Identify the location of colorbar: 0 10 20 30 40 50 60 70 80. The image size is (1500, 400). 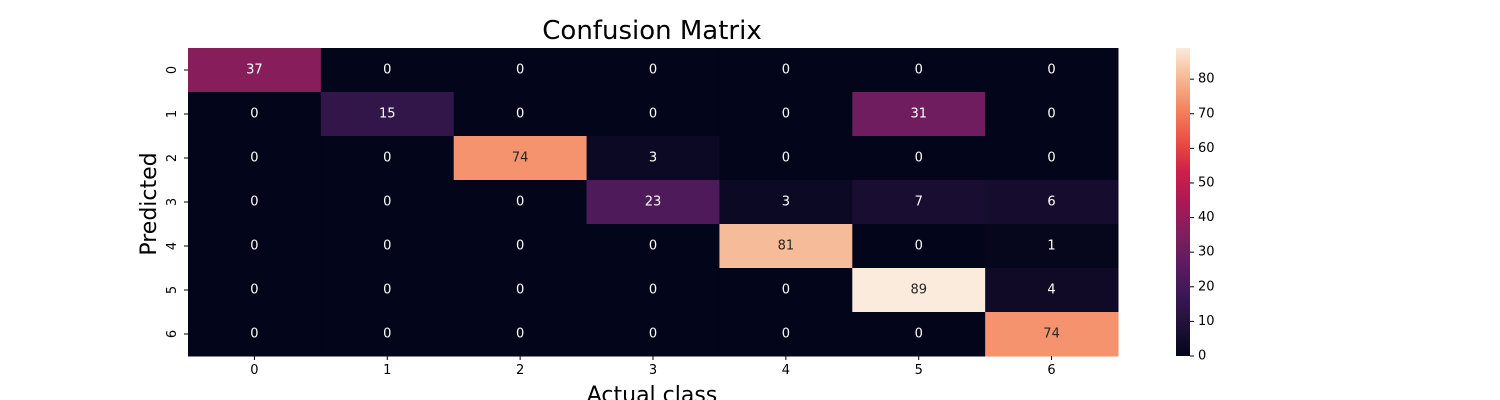
(1195, 206).